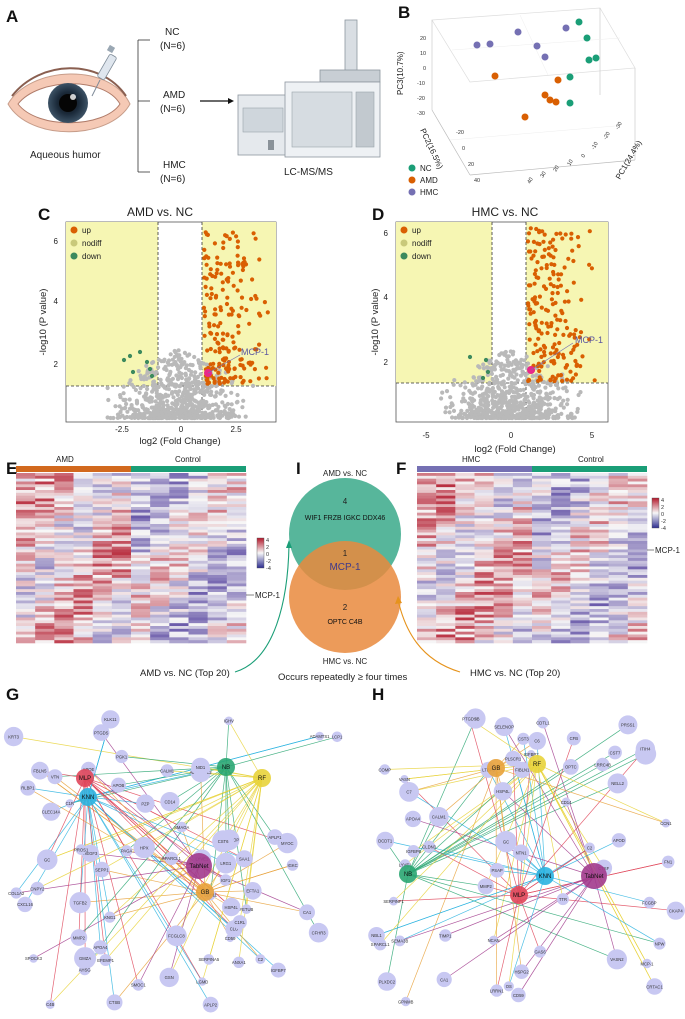 The height and width of the screenshot is (1019, 685). What do you see at coordinates (344, 622) in the screenshot?
I see `venn-bottom-genes: OPTC C4B` at bounding box center [344, 622].